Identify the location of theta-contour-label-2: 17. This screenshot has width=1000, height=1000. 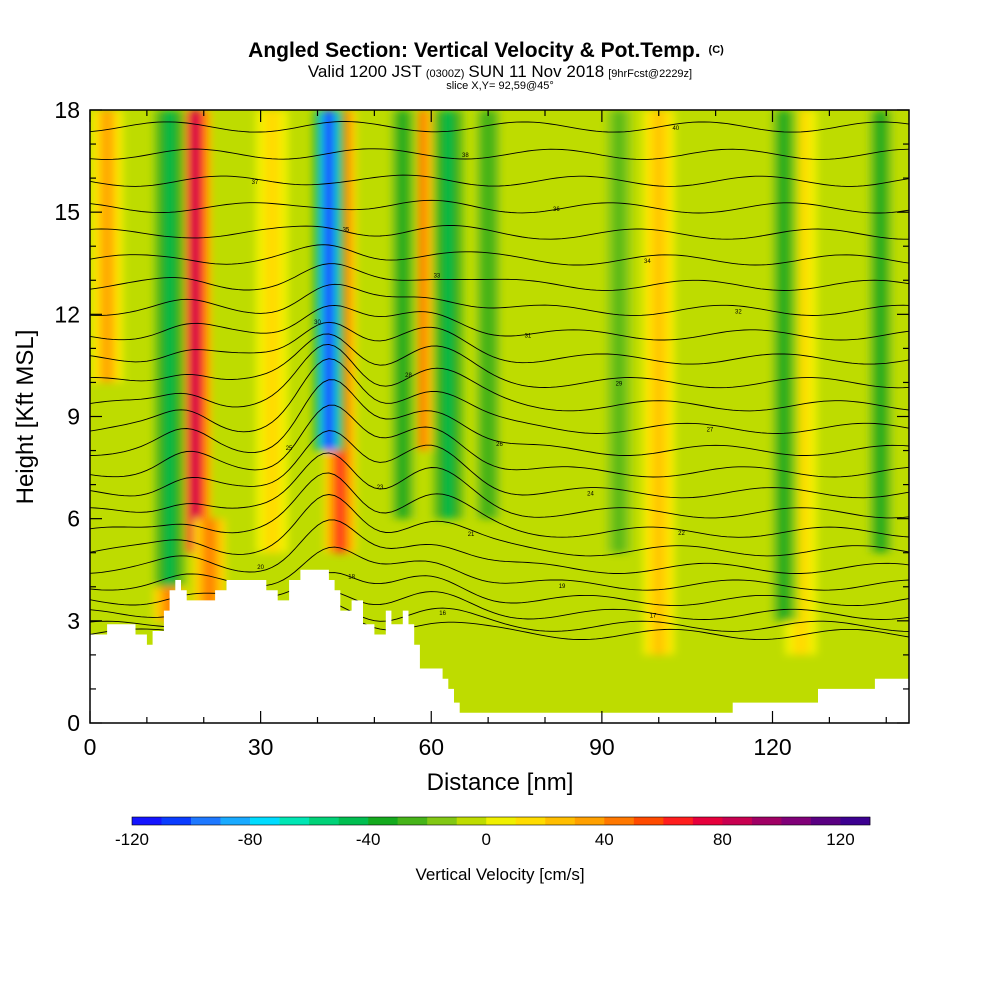
(653, 616).